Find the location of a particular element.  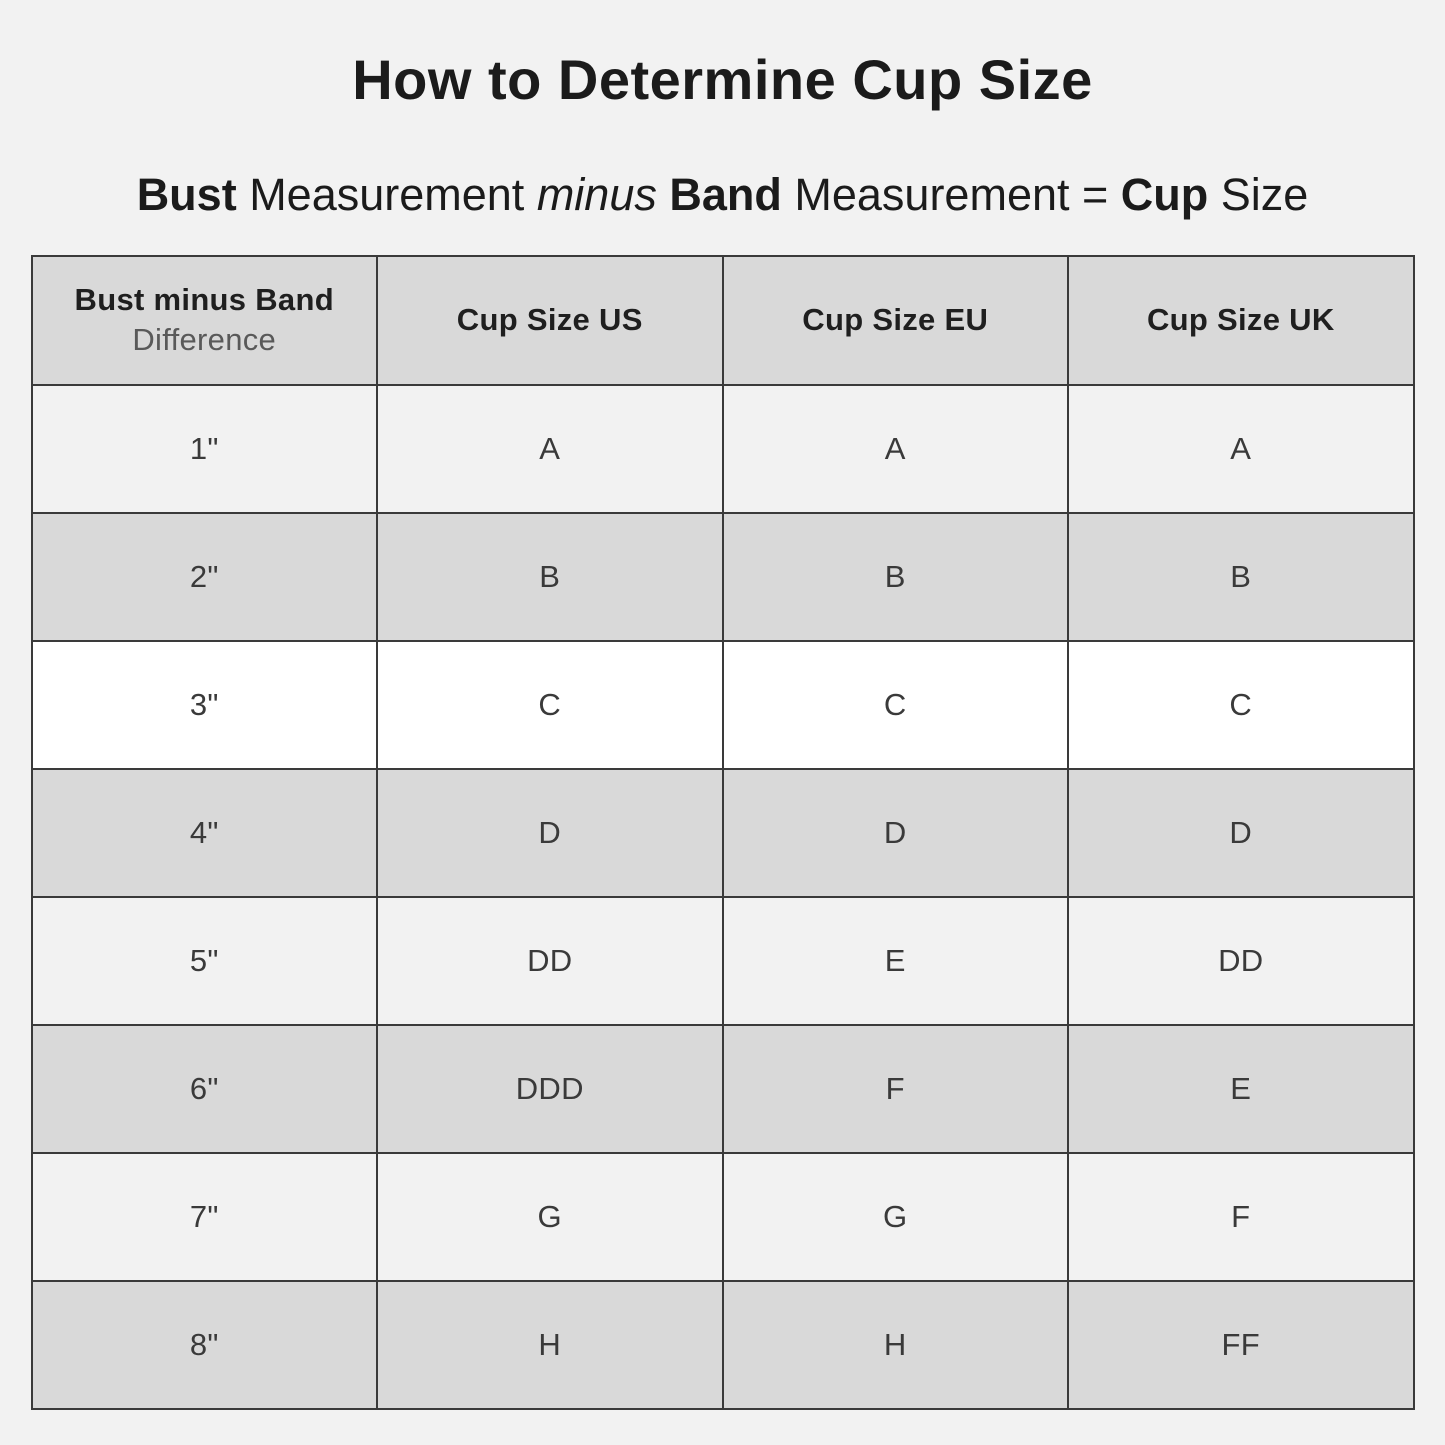

cell-cup-size-us: B is located at coordinates (550, 576).